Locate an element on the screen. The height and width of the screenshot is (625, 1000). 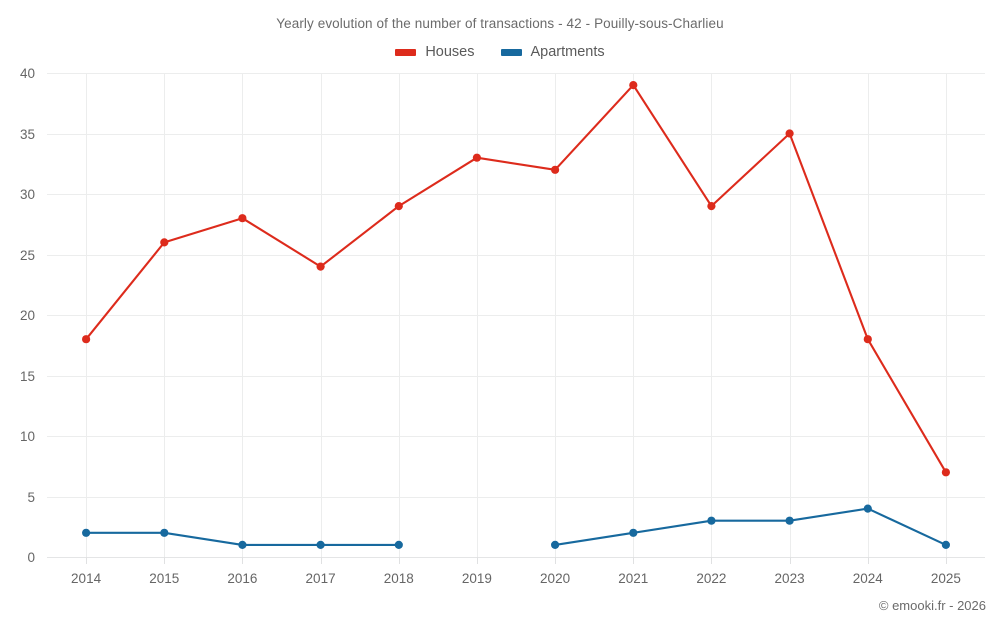
chart-legend: Houses Apartments is located at coordinates (500, 52).